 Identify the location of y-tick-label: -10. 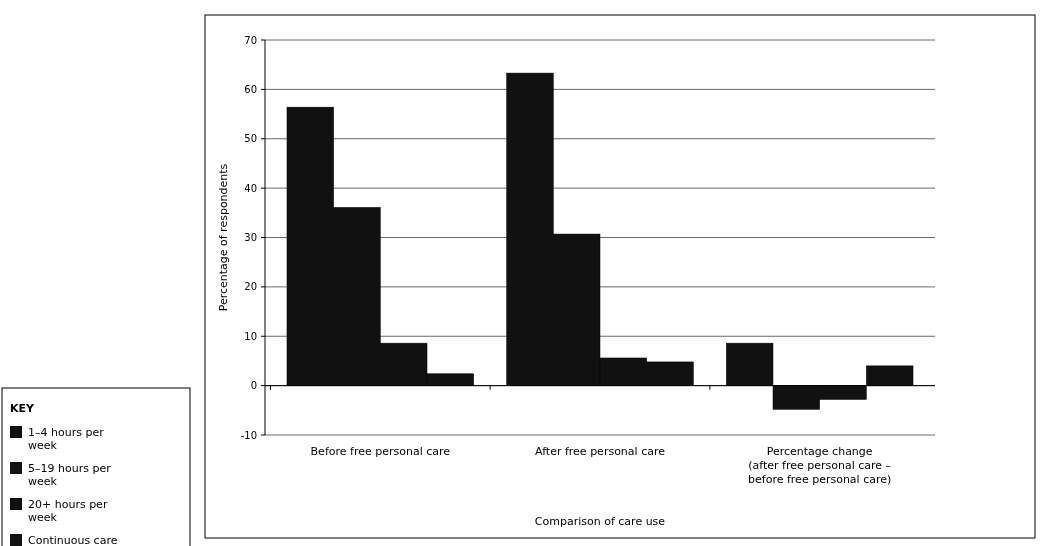
(248, 435).